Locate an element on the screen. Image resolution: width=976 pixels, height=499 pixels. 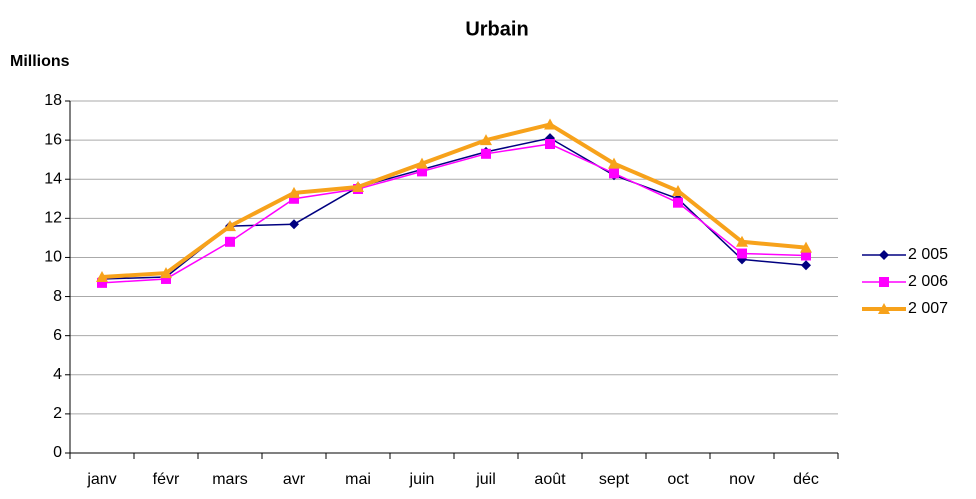
x-tick-label: nov is located at coordinates (742, 479).